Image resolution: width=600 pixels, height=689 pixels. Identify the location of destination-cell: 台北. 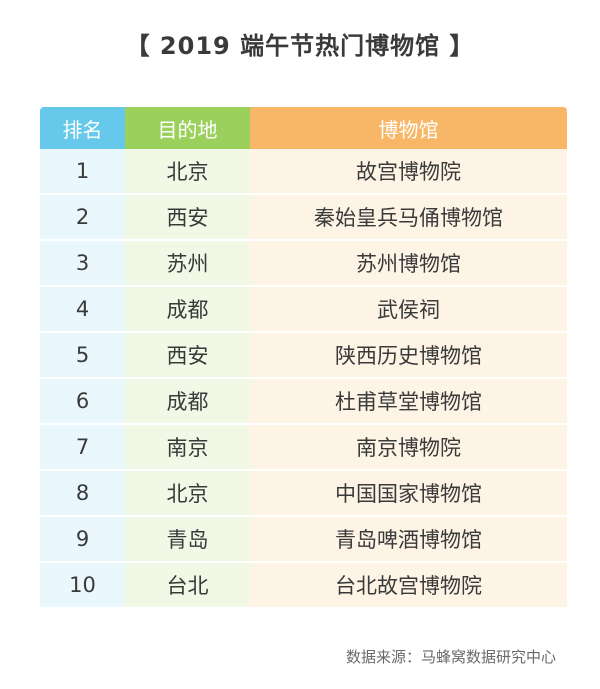
(187, 586).